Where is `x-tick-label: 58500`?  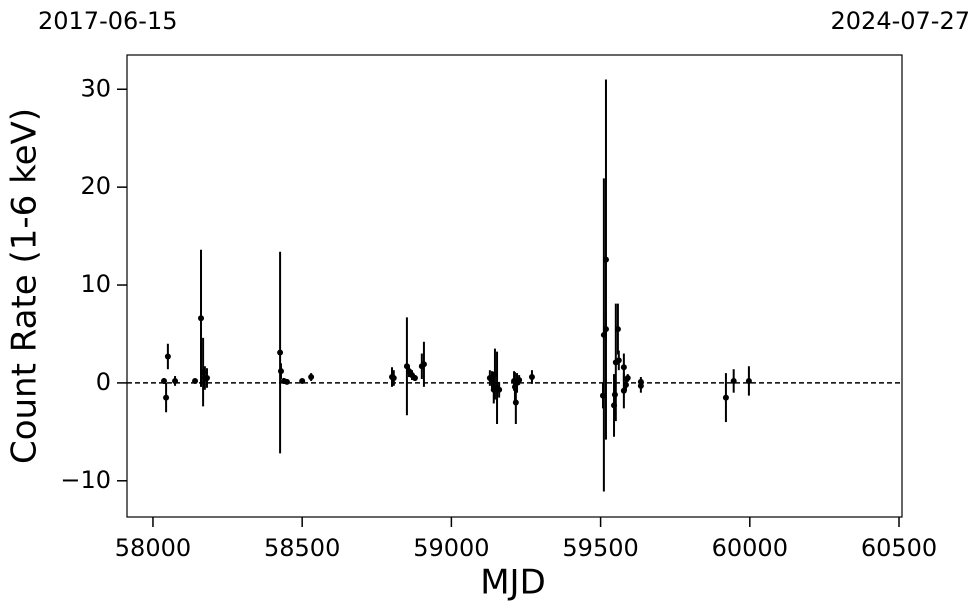
x-tick-label: 58500 is located at coordinates (302, 548).